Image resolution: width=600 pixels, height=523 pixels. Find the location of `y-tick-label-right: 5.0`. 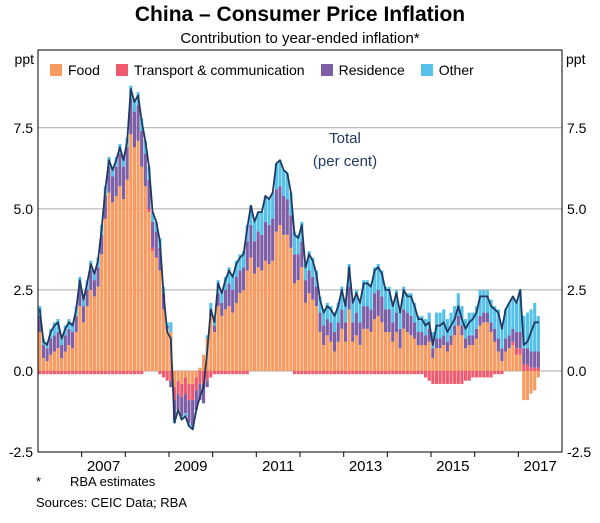

y-tick-label-right: 5.0 is located at coordinates (577, 209).